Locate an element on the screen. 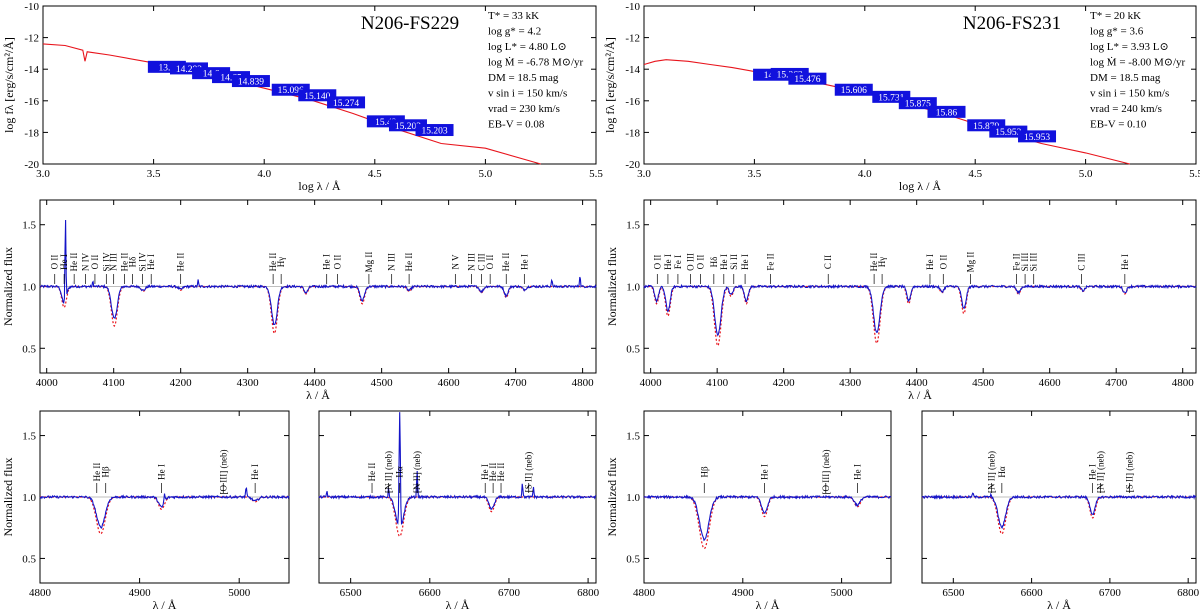  plot-frame is located at coordinates (319, 85).